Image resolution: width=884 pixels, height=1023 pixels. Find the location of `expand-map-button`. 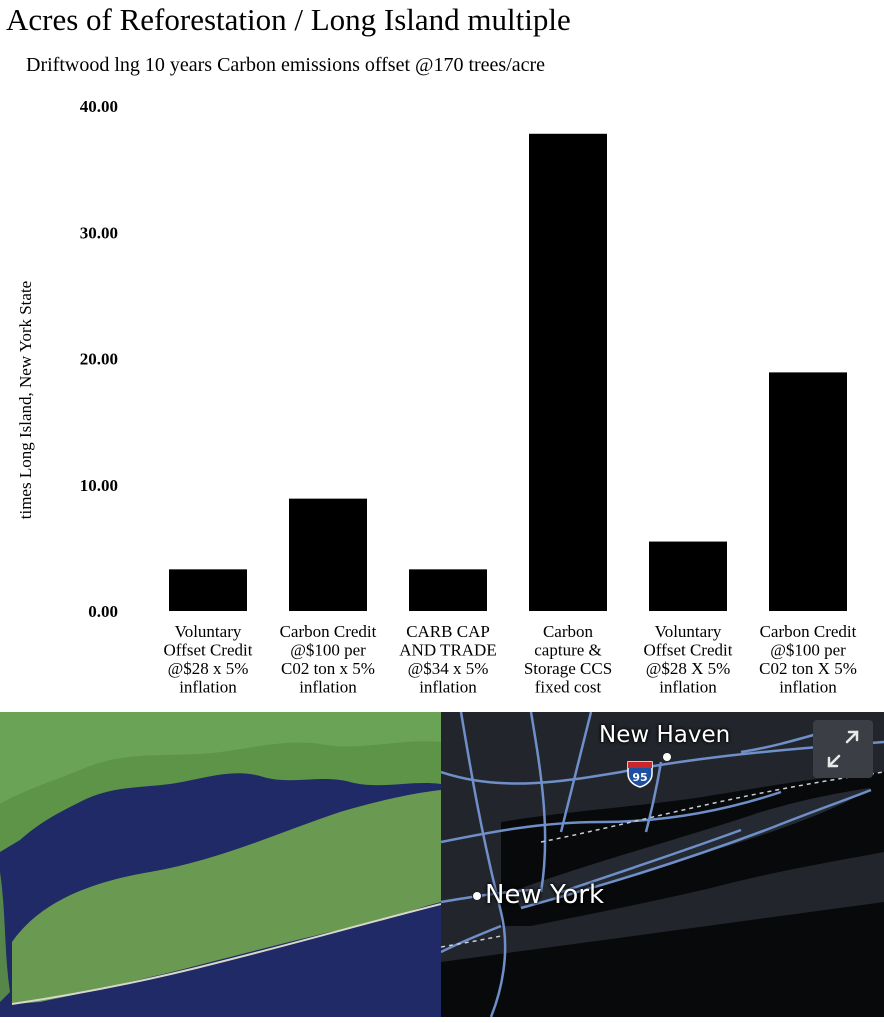

expand-map-button is located at coordinates (843, 749).